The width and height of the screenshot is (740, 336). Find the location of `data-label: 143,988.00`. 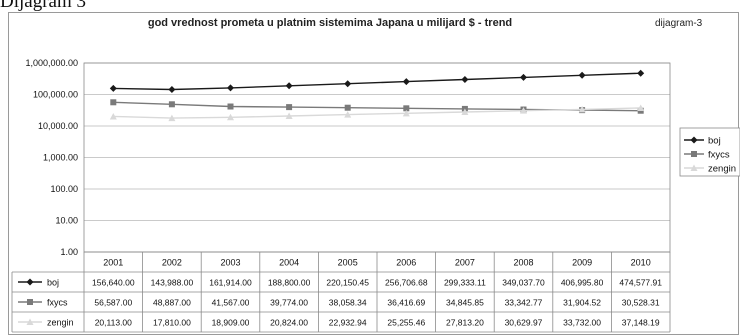

data-label: 143,988.00 is located at coordinates (172, 283).